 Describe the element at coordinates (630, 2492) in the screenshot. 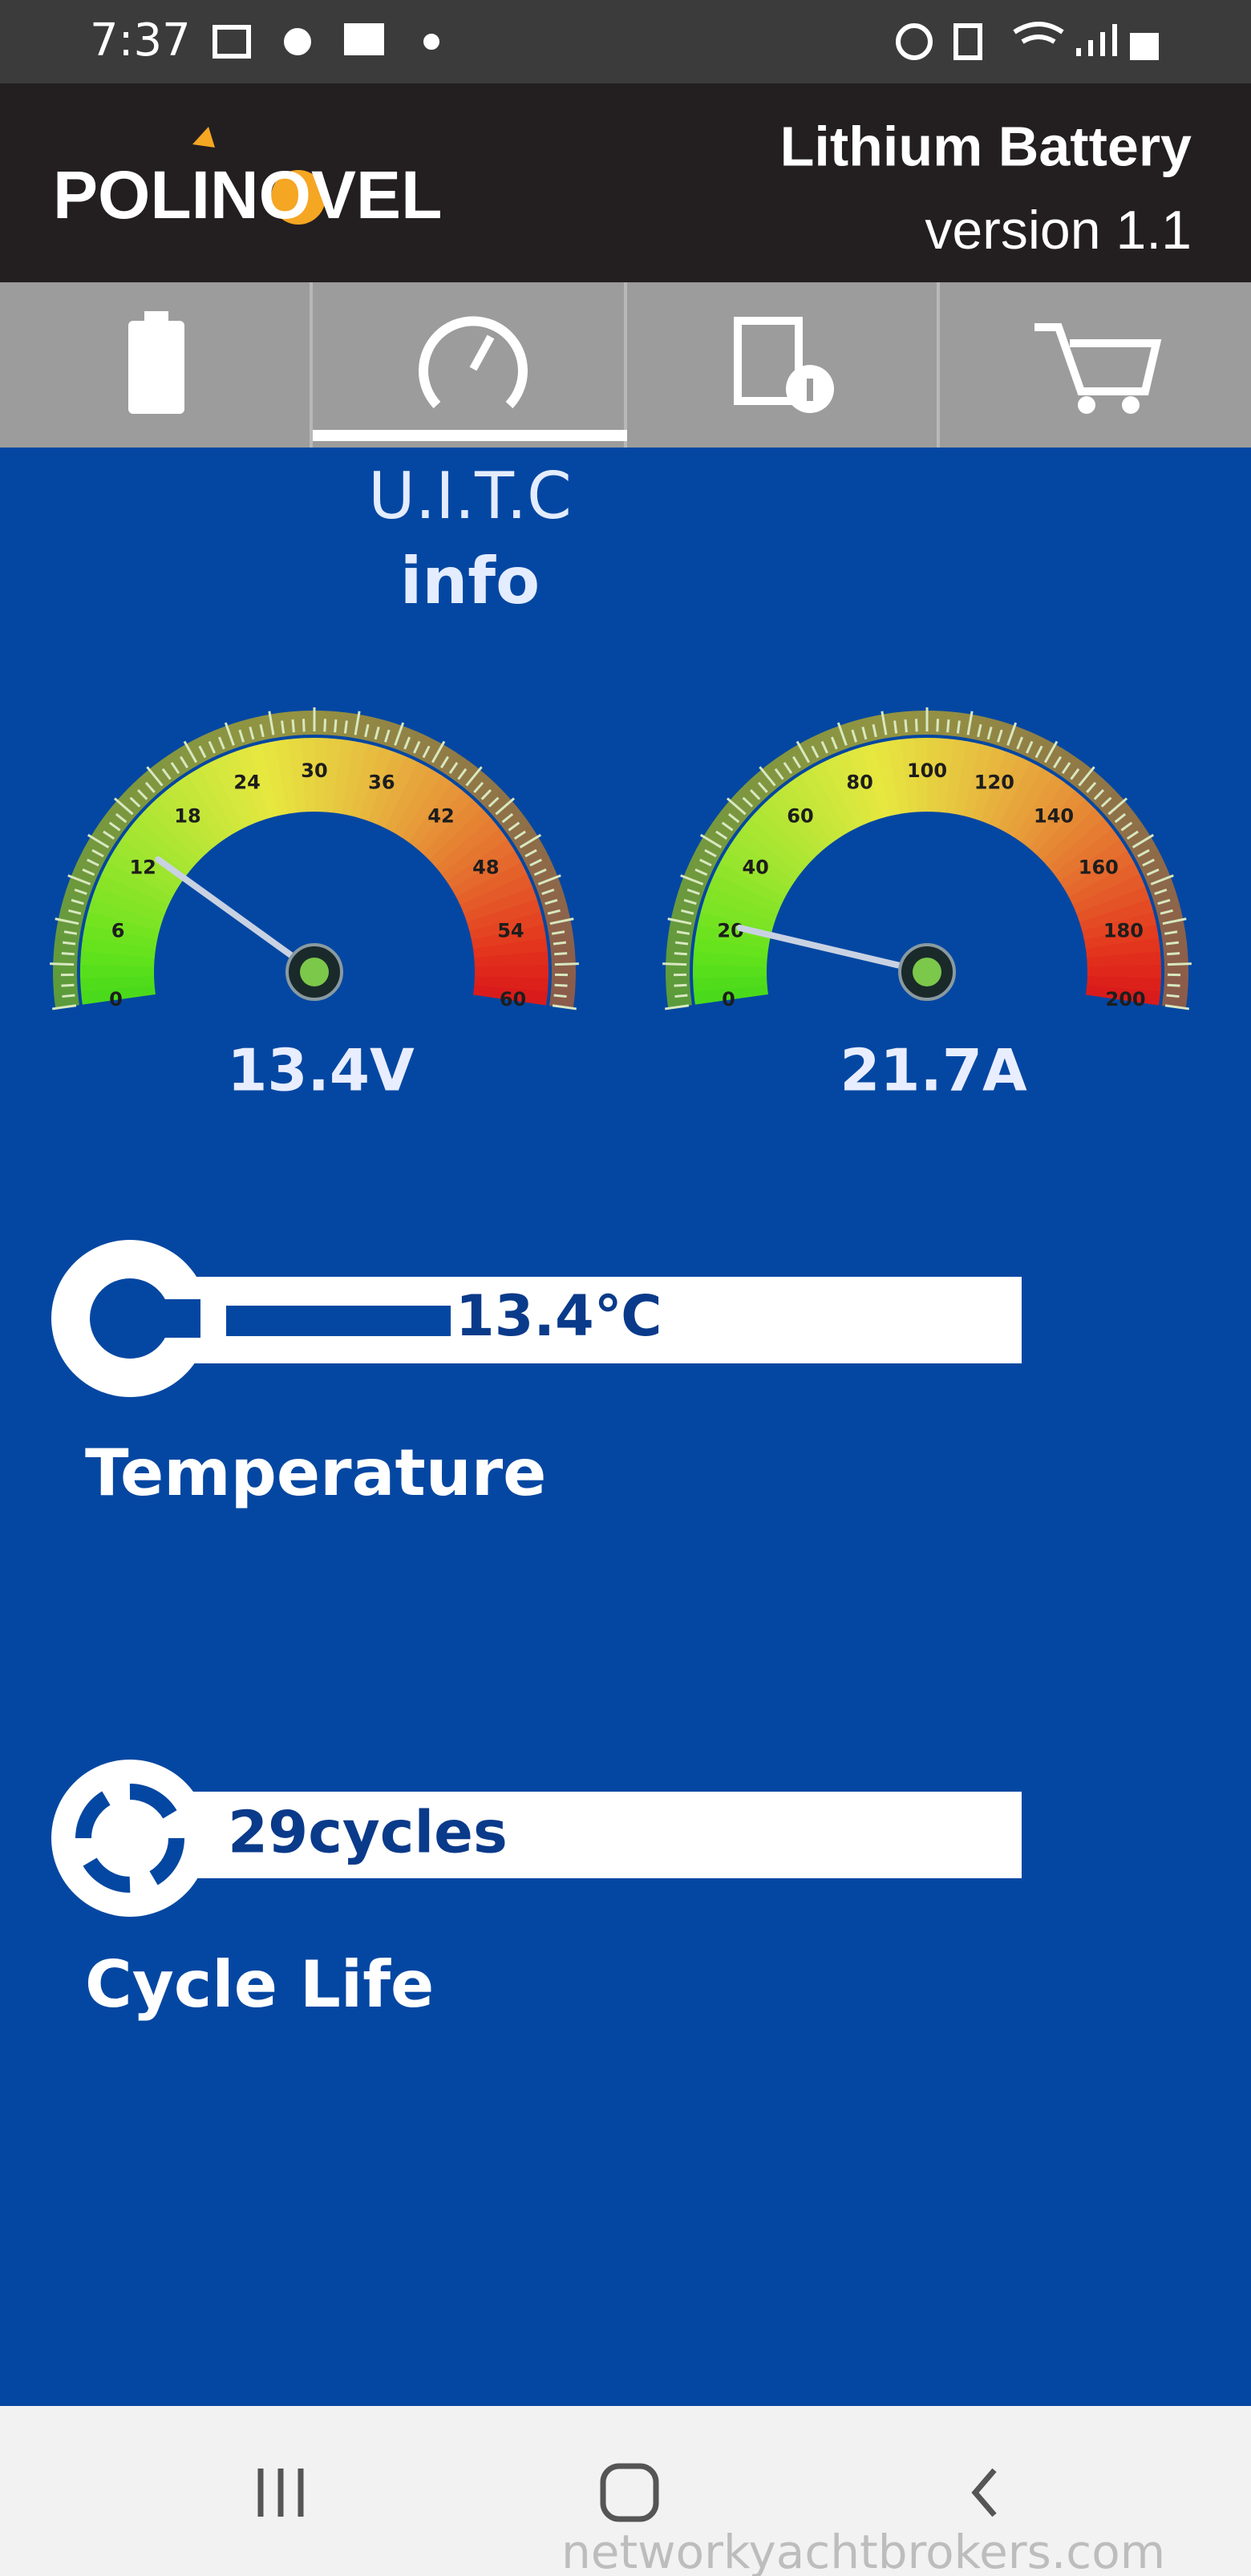

I see `nav-home` at that location.